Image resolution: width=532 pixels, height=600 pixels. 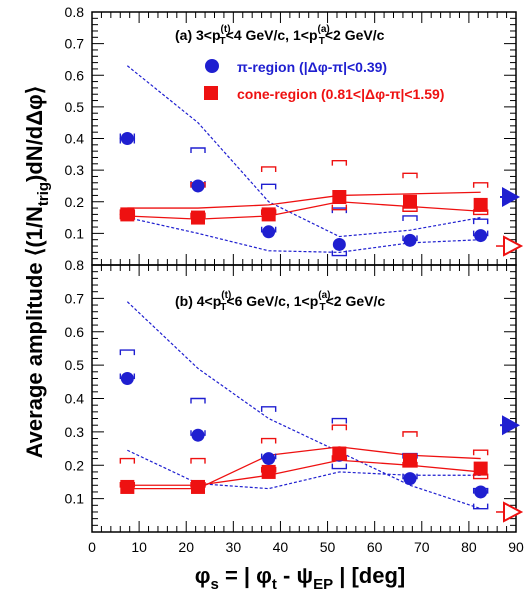 I want to click on reference-marker-layer, so click(x=510, y=355).